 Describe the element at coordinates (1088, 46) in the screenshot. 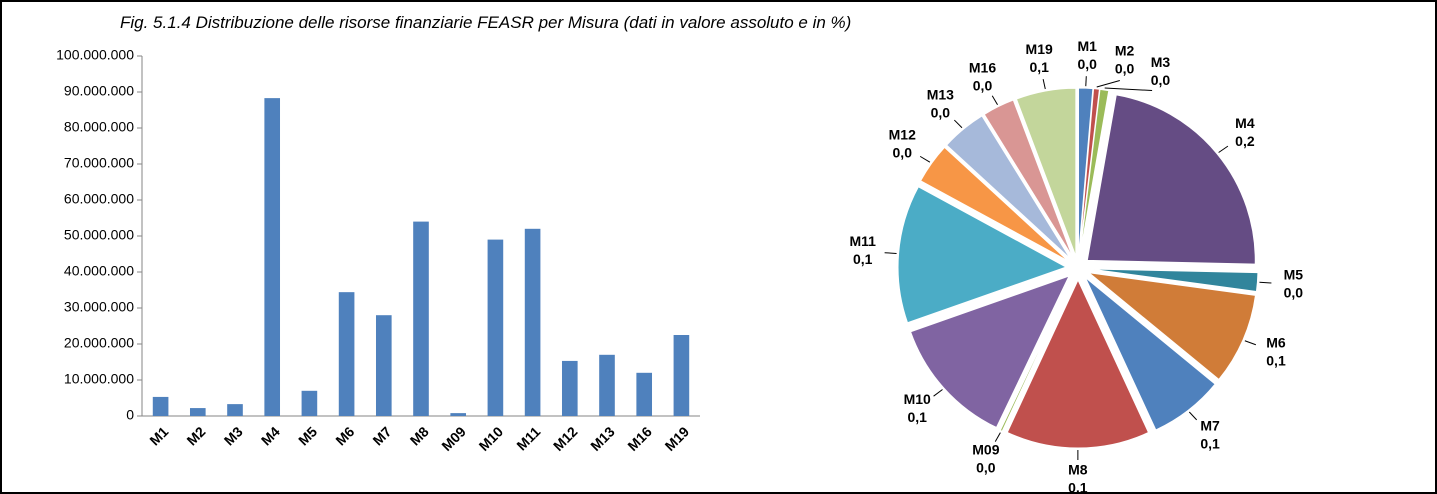

I see `pie-label-category: M1` at that location.